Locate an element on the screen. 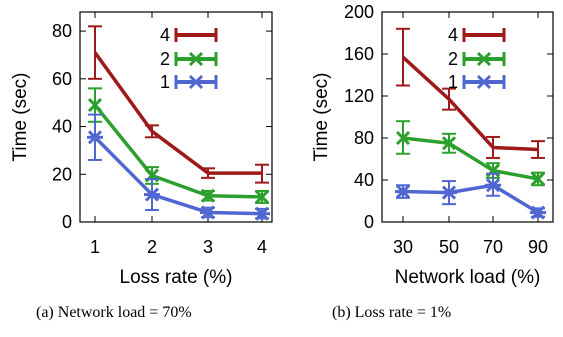 The height and width of the screenshot is (337, 563). x-tick-label: 90 is located at coordinates (538, 247).